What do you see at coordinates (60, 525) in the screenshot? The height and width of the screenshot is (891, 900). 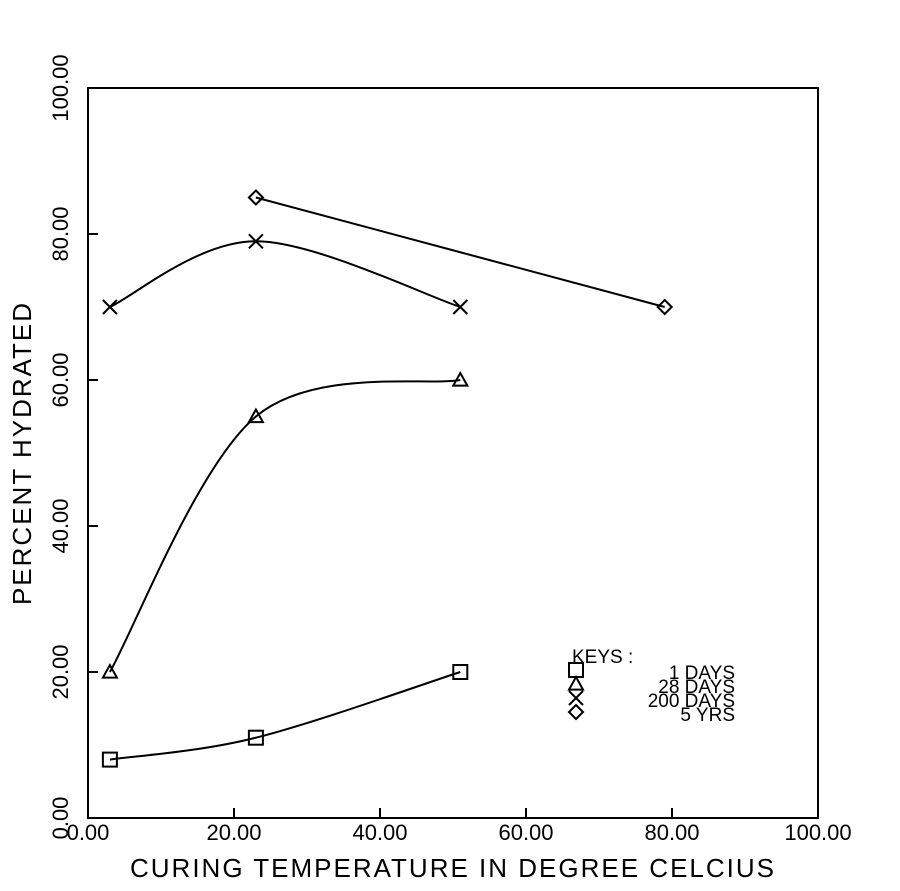 I see `y-tick-label: 40.00` at bounding box center [60, 525].